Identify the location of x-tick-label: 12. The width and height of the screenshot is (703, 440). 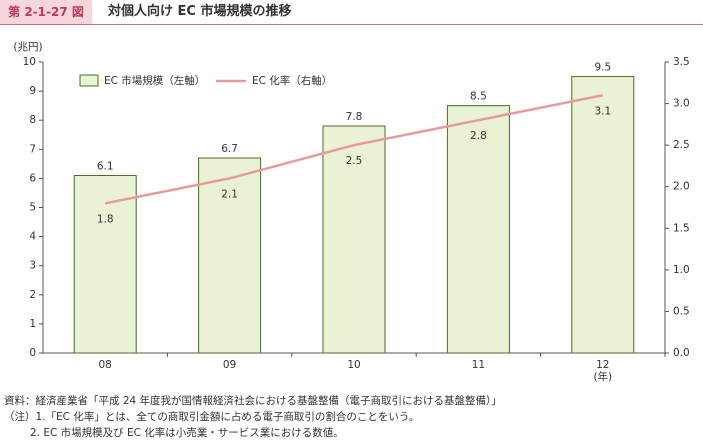
(602, 365).